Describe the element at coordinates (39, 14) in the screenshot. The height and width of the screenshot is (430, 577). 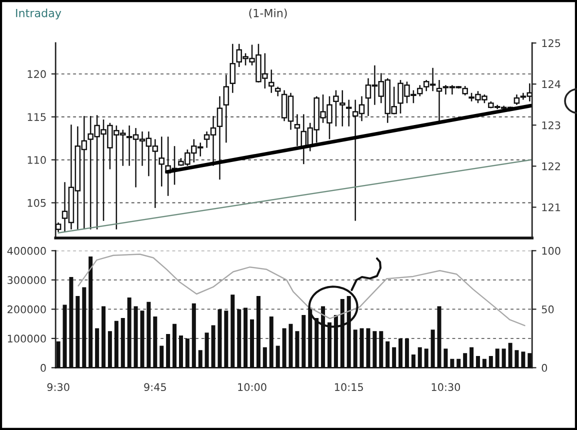
I see `chart-title: Intraday` at that location.